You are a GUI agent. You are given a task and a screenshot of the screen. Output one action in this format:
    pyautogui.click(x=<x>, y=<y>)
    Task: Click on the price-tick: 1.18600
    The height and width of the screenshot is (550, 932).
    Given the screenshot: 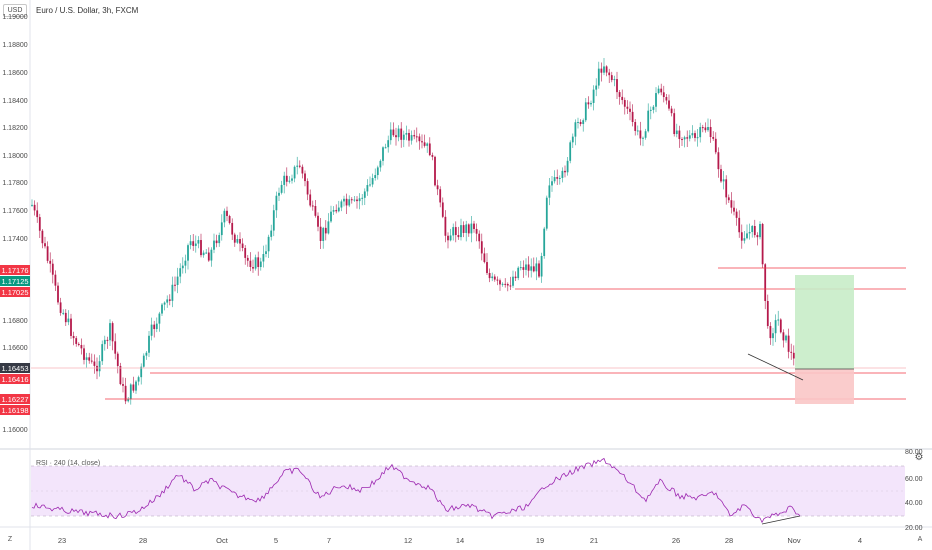 What is the action you would take?
    pyautogui.click(x=15, y=73)
    